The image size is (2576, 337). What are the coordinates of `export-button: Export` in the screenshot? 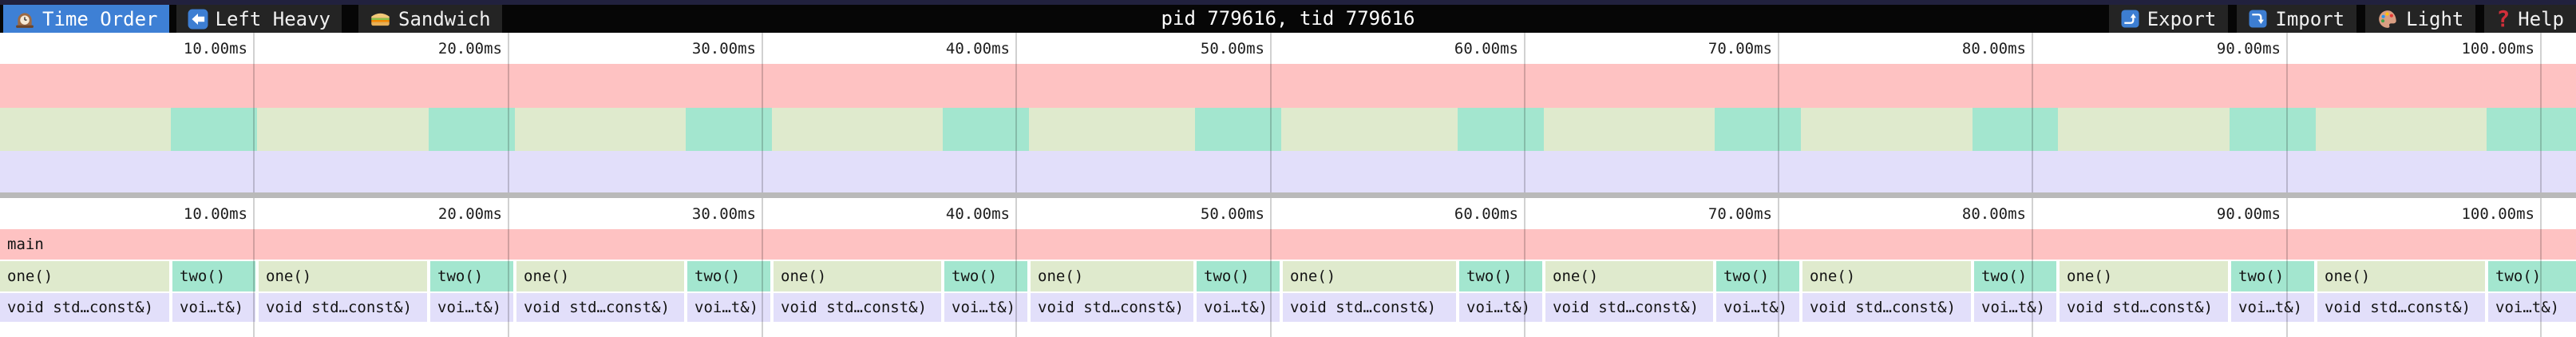 It's located at (2169, 19).